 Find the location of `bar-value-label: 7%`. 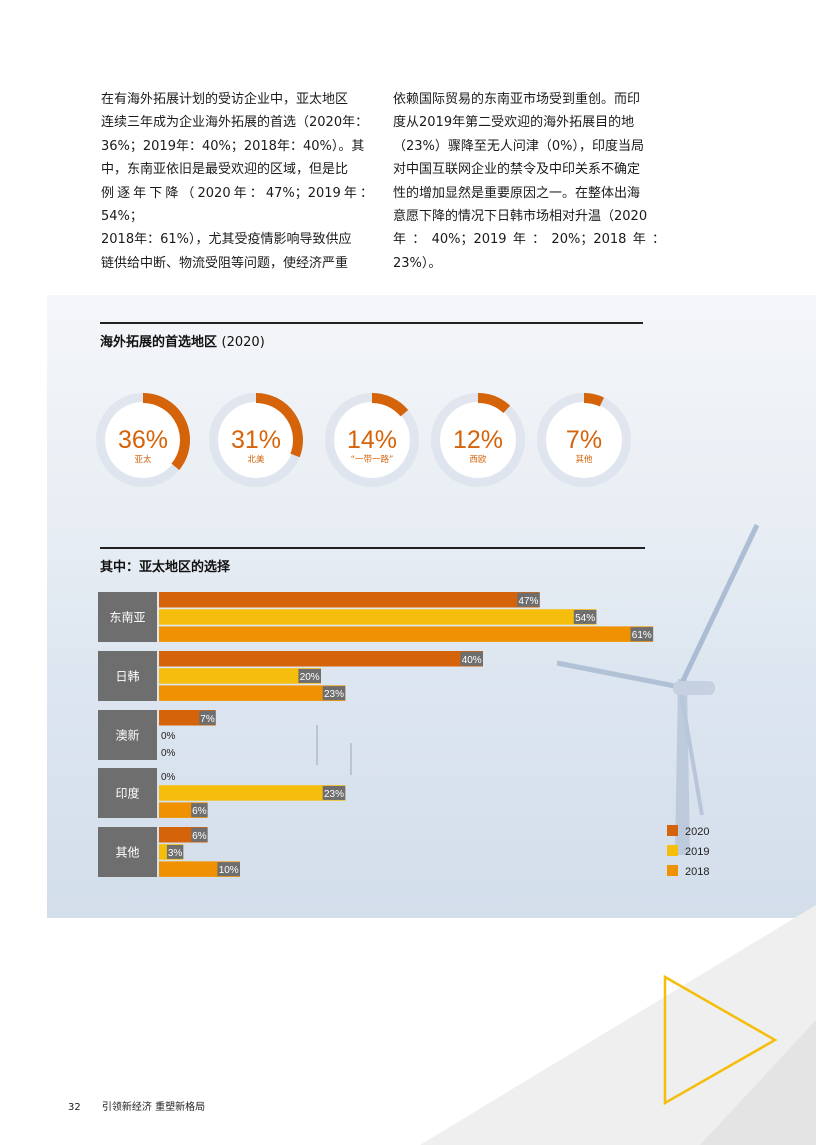

bar-value-label: 7% is located at coordinates (207, 719).